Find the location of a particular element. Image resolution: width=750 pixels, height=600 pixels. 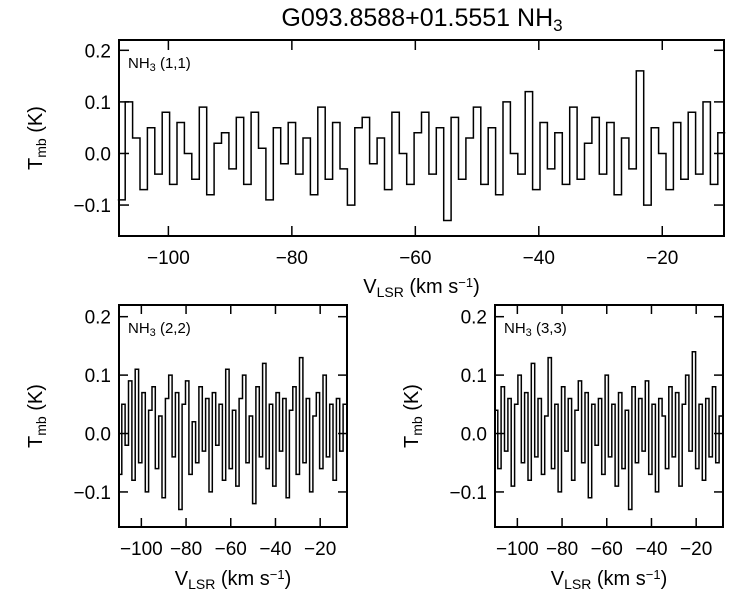

figure-title-sub: 3 is located at coordinates (557, 25).